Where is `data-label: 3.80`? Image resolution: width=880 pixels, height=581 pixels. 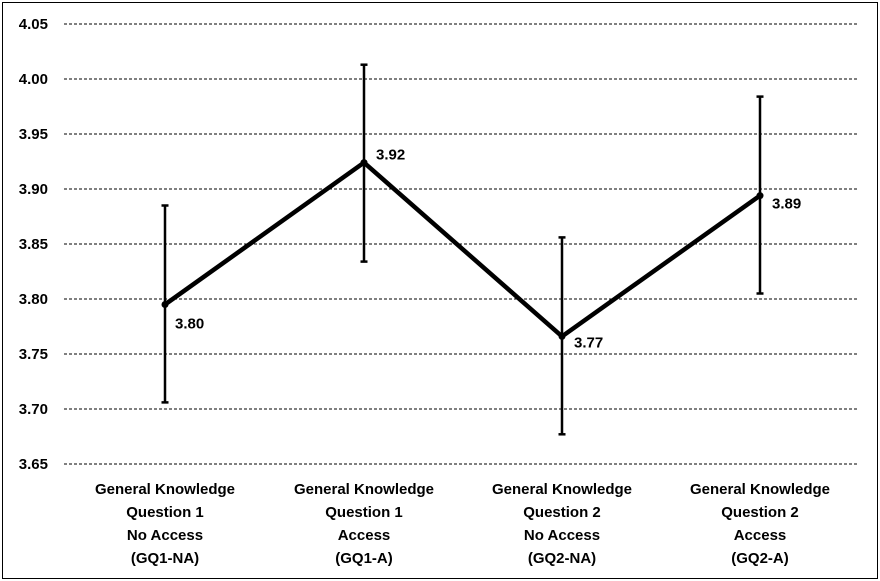
data-label: 3.80 is located at coordinates (189, 324).